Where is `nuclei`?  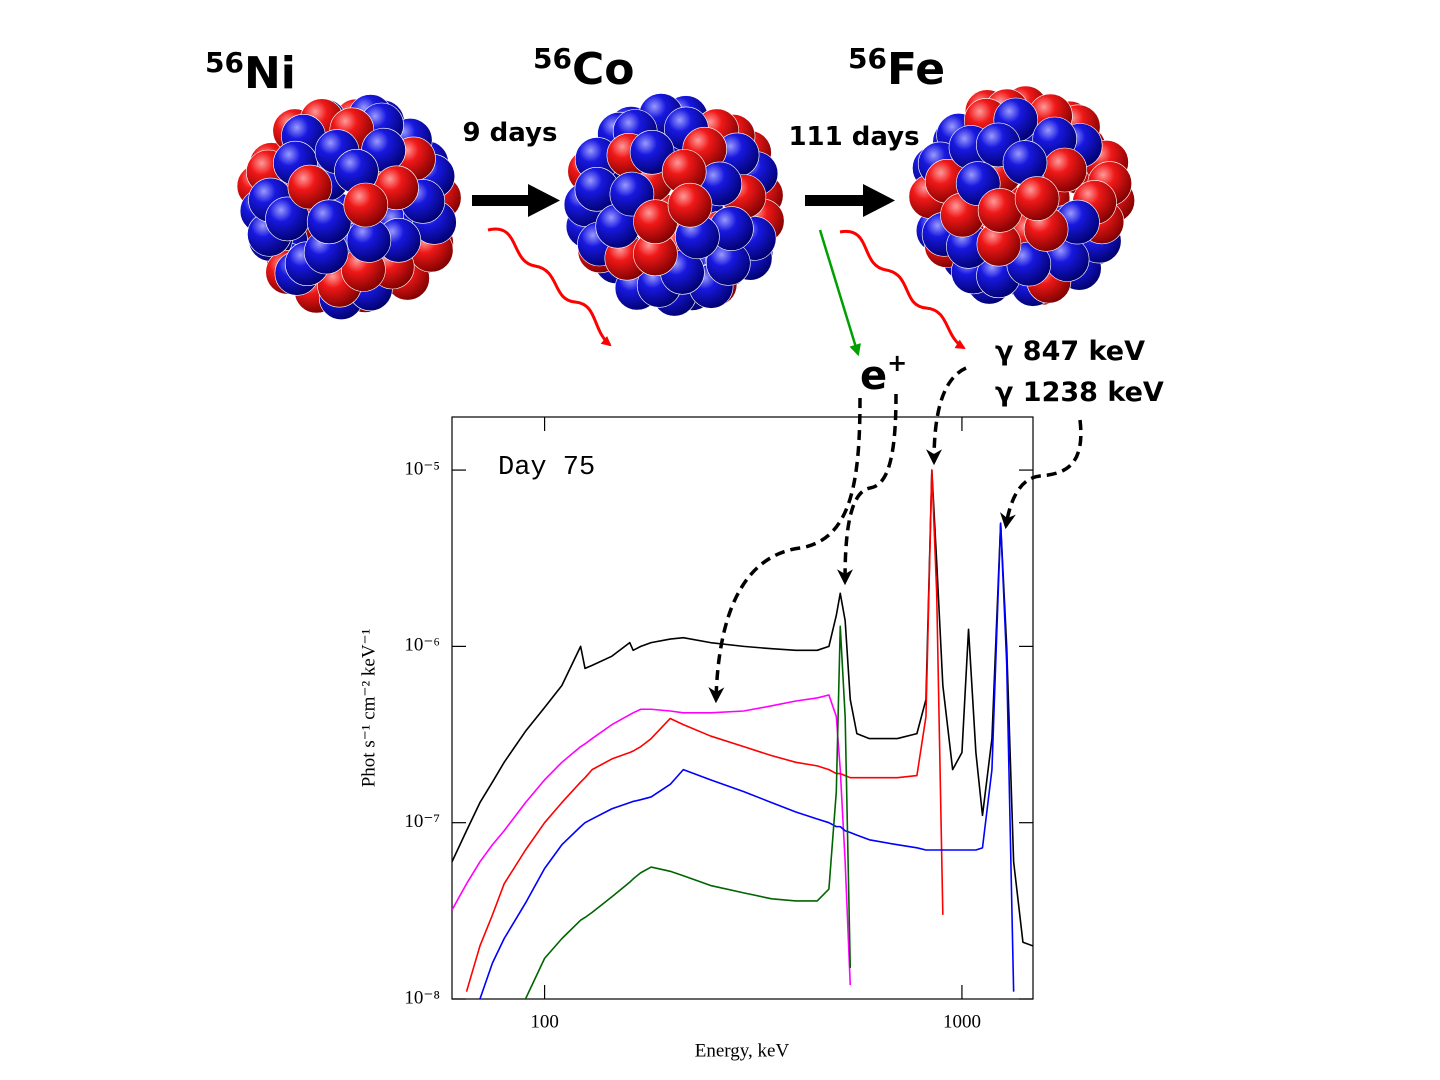
nuclei is located at coordinates (685, 203).